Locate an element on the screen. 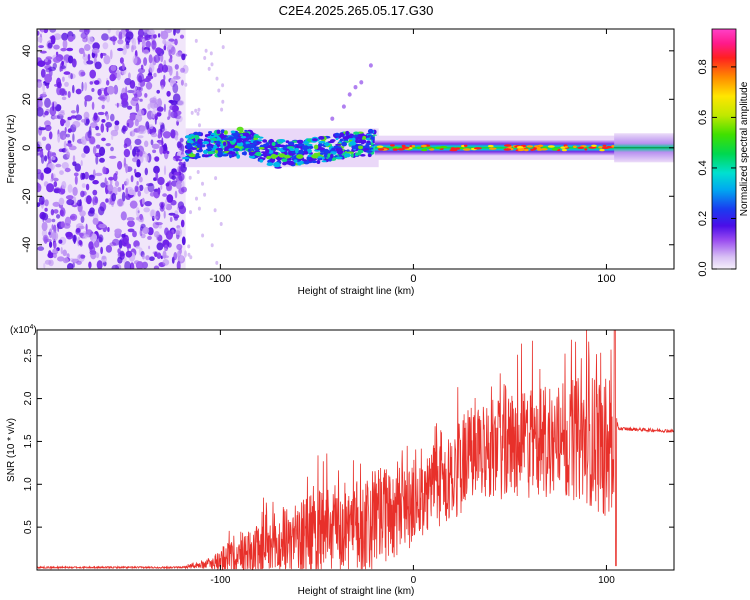 Image resolution: width=750 pixels, height=600 pixels. colorbar-tick-label: 0.8 is located at coordinates (703, 66).